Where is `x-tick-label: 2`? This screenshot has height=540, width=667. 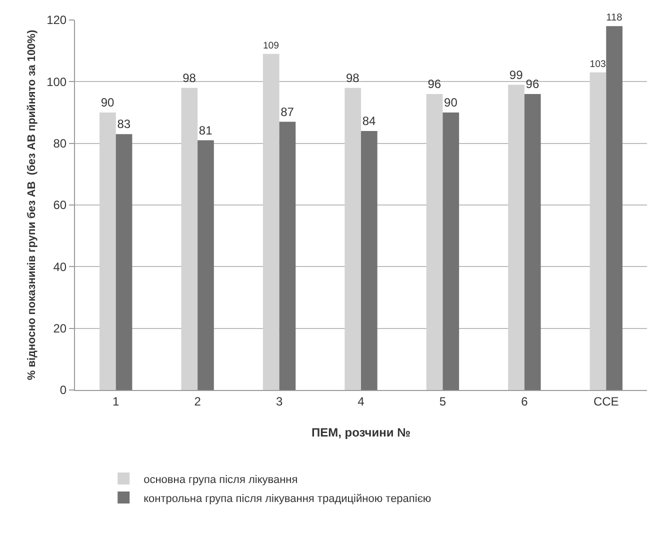 x-tick-label: 2 is located at coordinates (198, 401).